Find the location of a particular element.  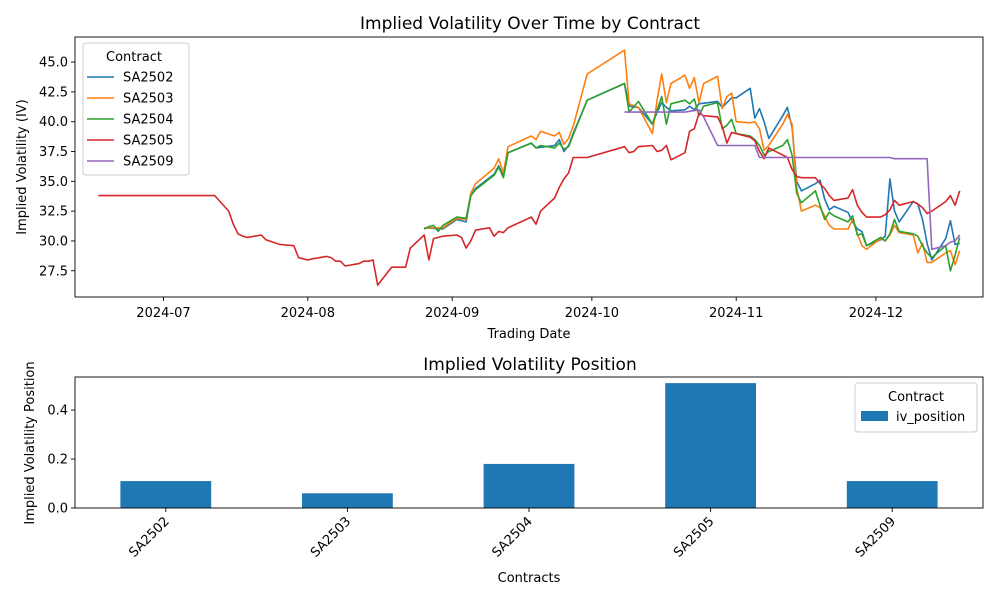

x-tick-label: 2024-09 is located at coordinates (452, 313).